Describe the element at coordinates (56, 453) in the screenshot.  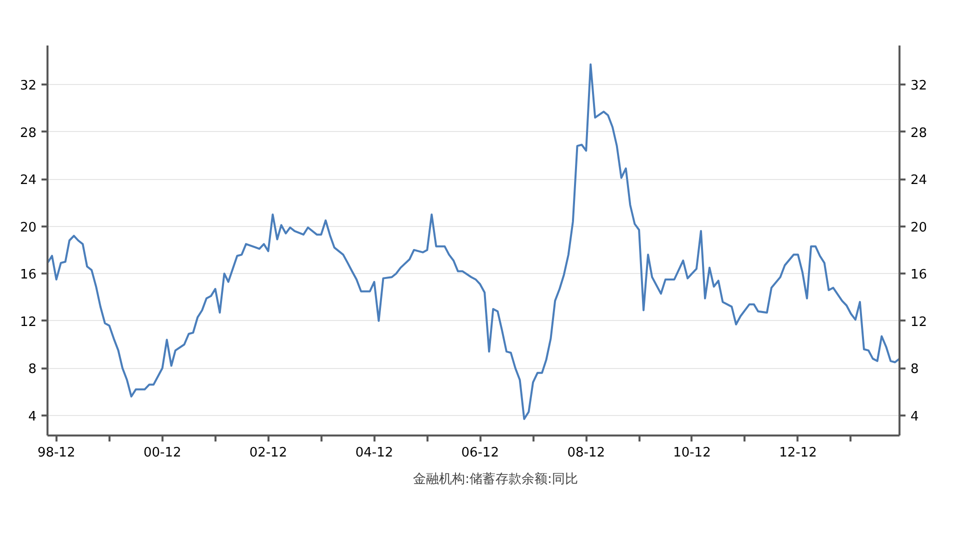
I see `x-tick-label: 98-12` at that location.